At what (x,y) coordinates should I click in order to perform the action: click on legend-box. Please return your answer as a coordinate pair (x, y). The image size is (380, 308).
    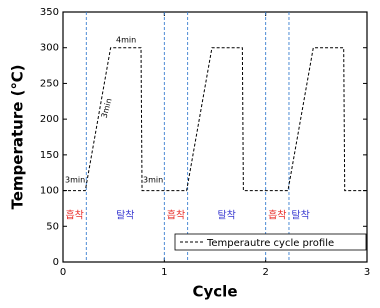
    Looking at the image, I should click on (270, 242).